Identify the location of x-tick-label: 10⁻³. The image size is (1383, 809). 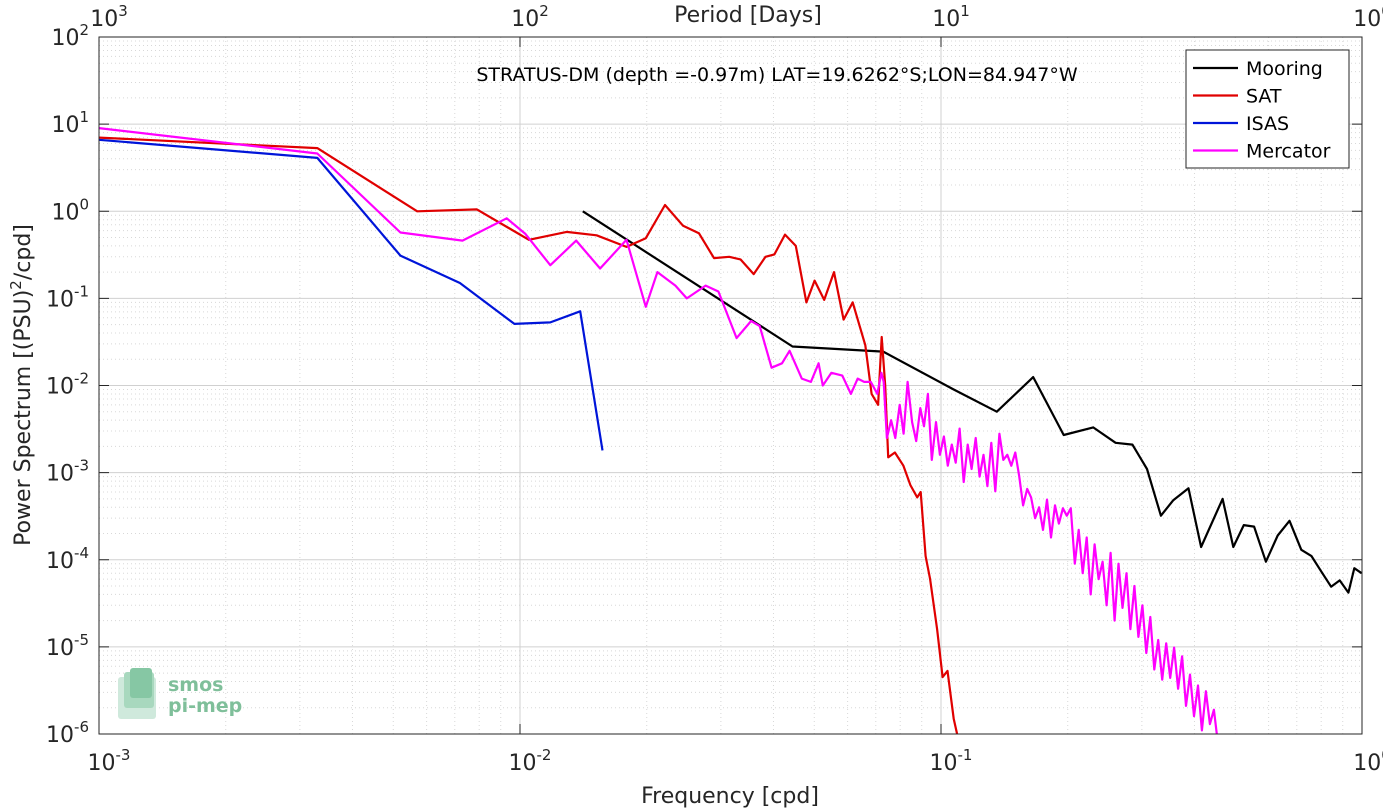
(109, 761).